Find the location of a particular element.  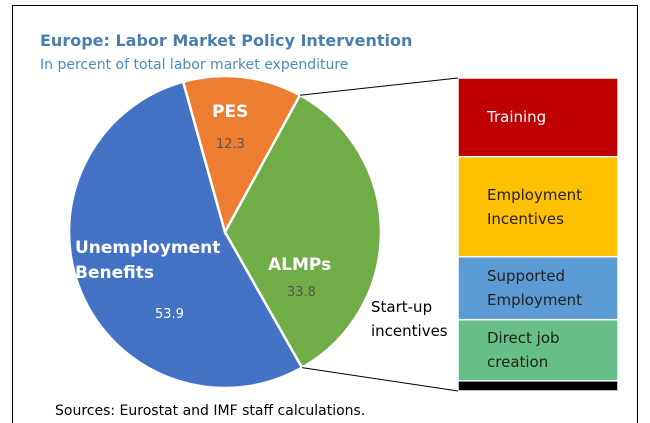

bar-label: Direct job creation is located at coordinates (523, 350).